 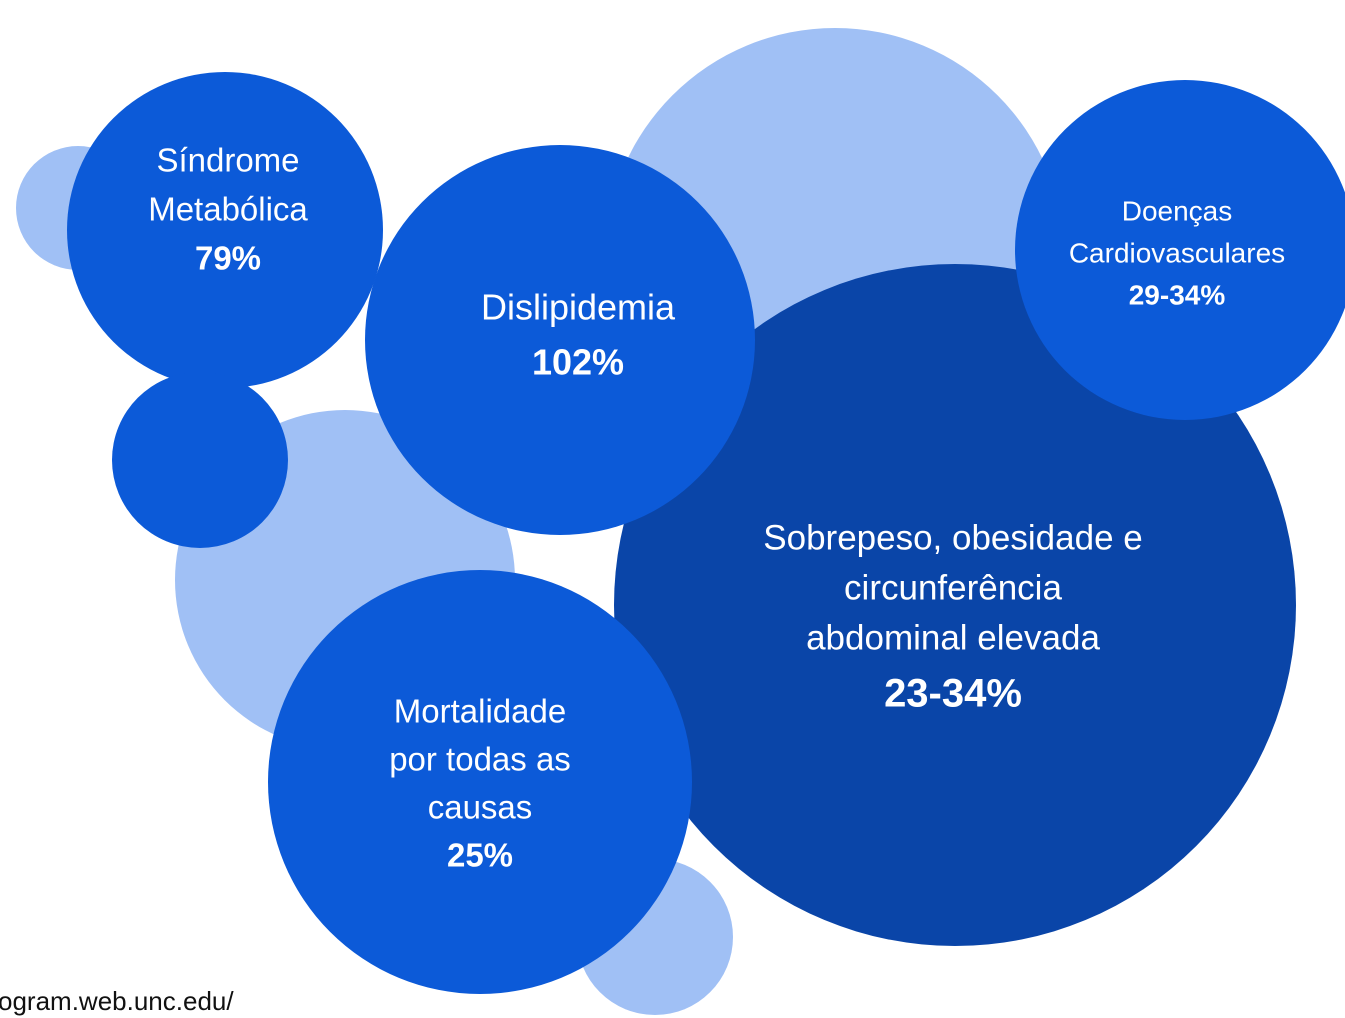 I want to click on bubble-value: 79%, so click(x=228, y=258).